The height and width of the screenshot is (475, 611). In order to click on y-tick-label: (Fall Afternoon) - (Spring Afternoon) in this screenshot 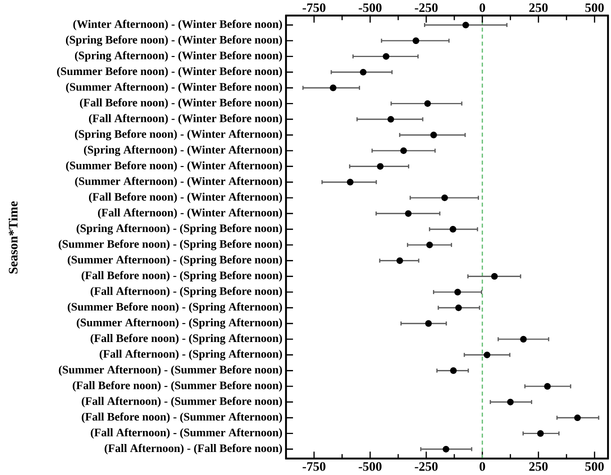, I will do `click(191, 355)`.